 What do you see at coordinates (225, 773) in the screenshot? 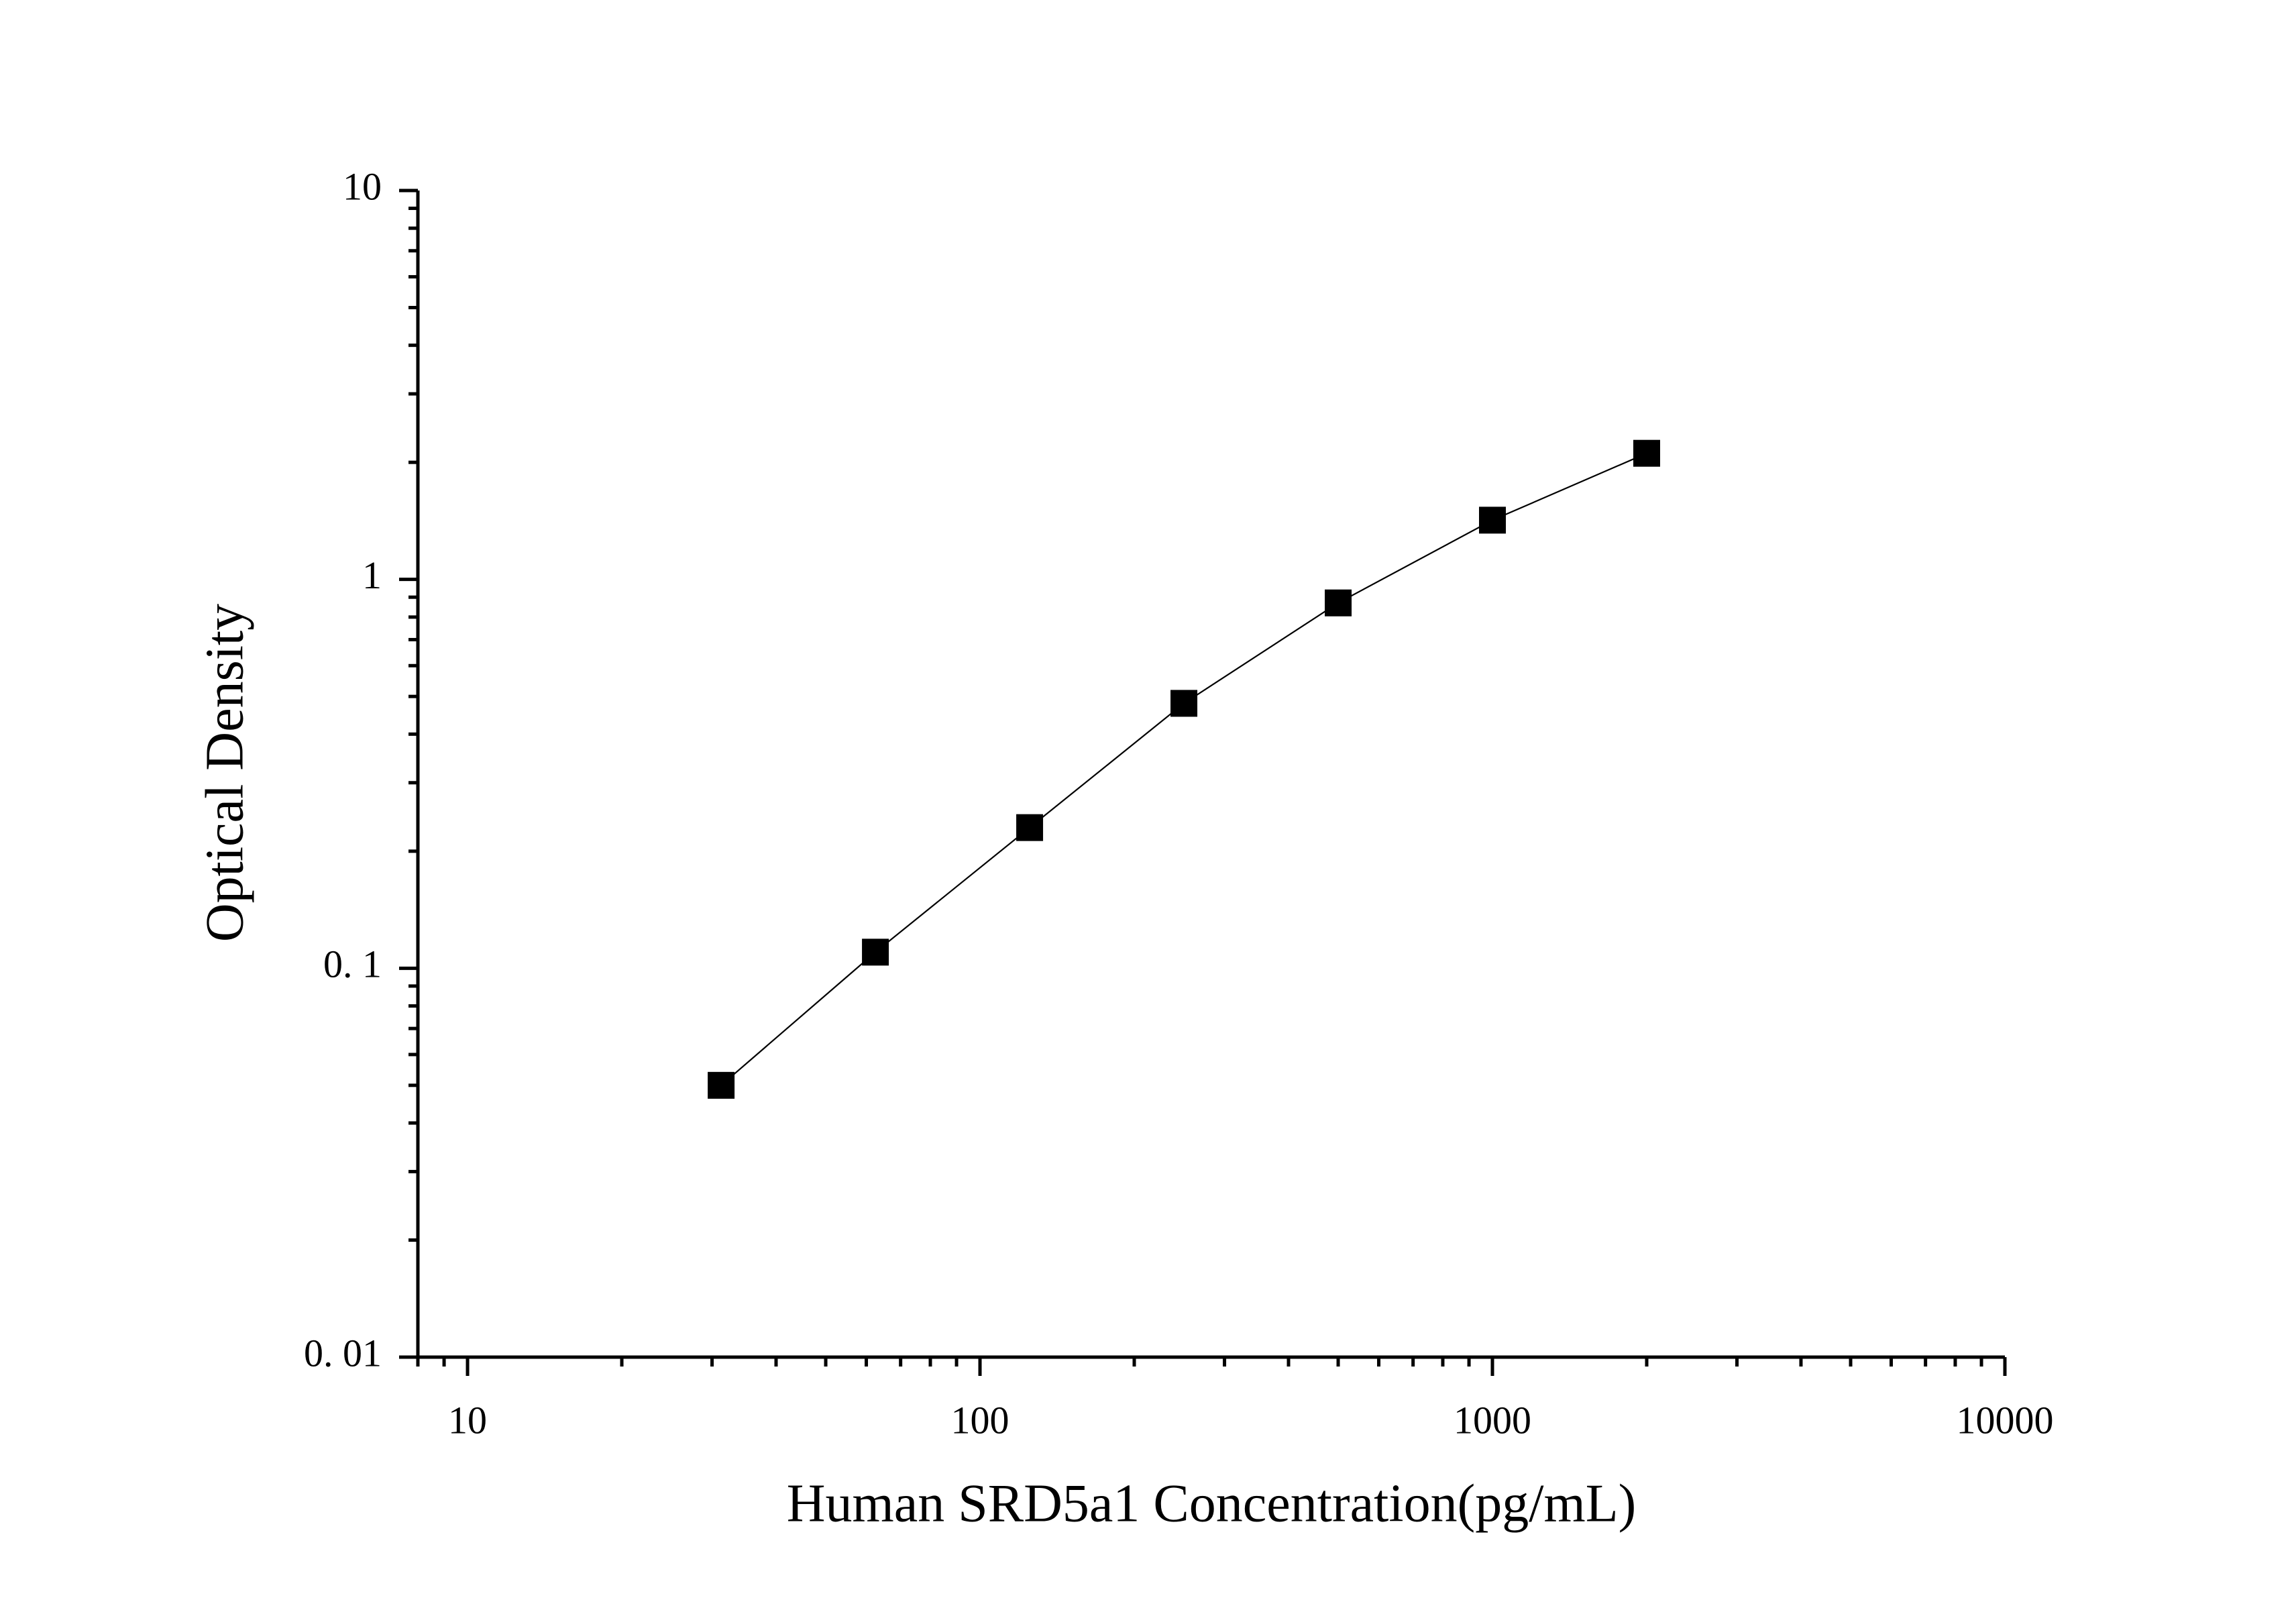
I see `y-axis-title: Optical Density` at bounding box center [225, 773].